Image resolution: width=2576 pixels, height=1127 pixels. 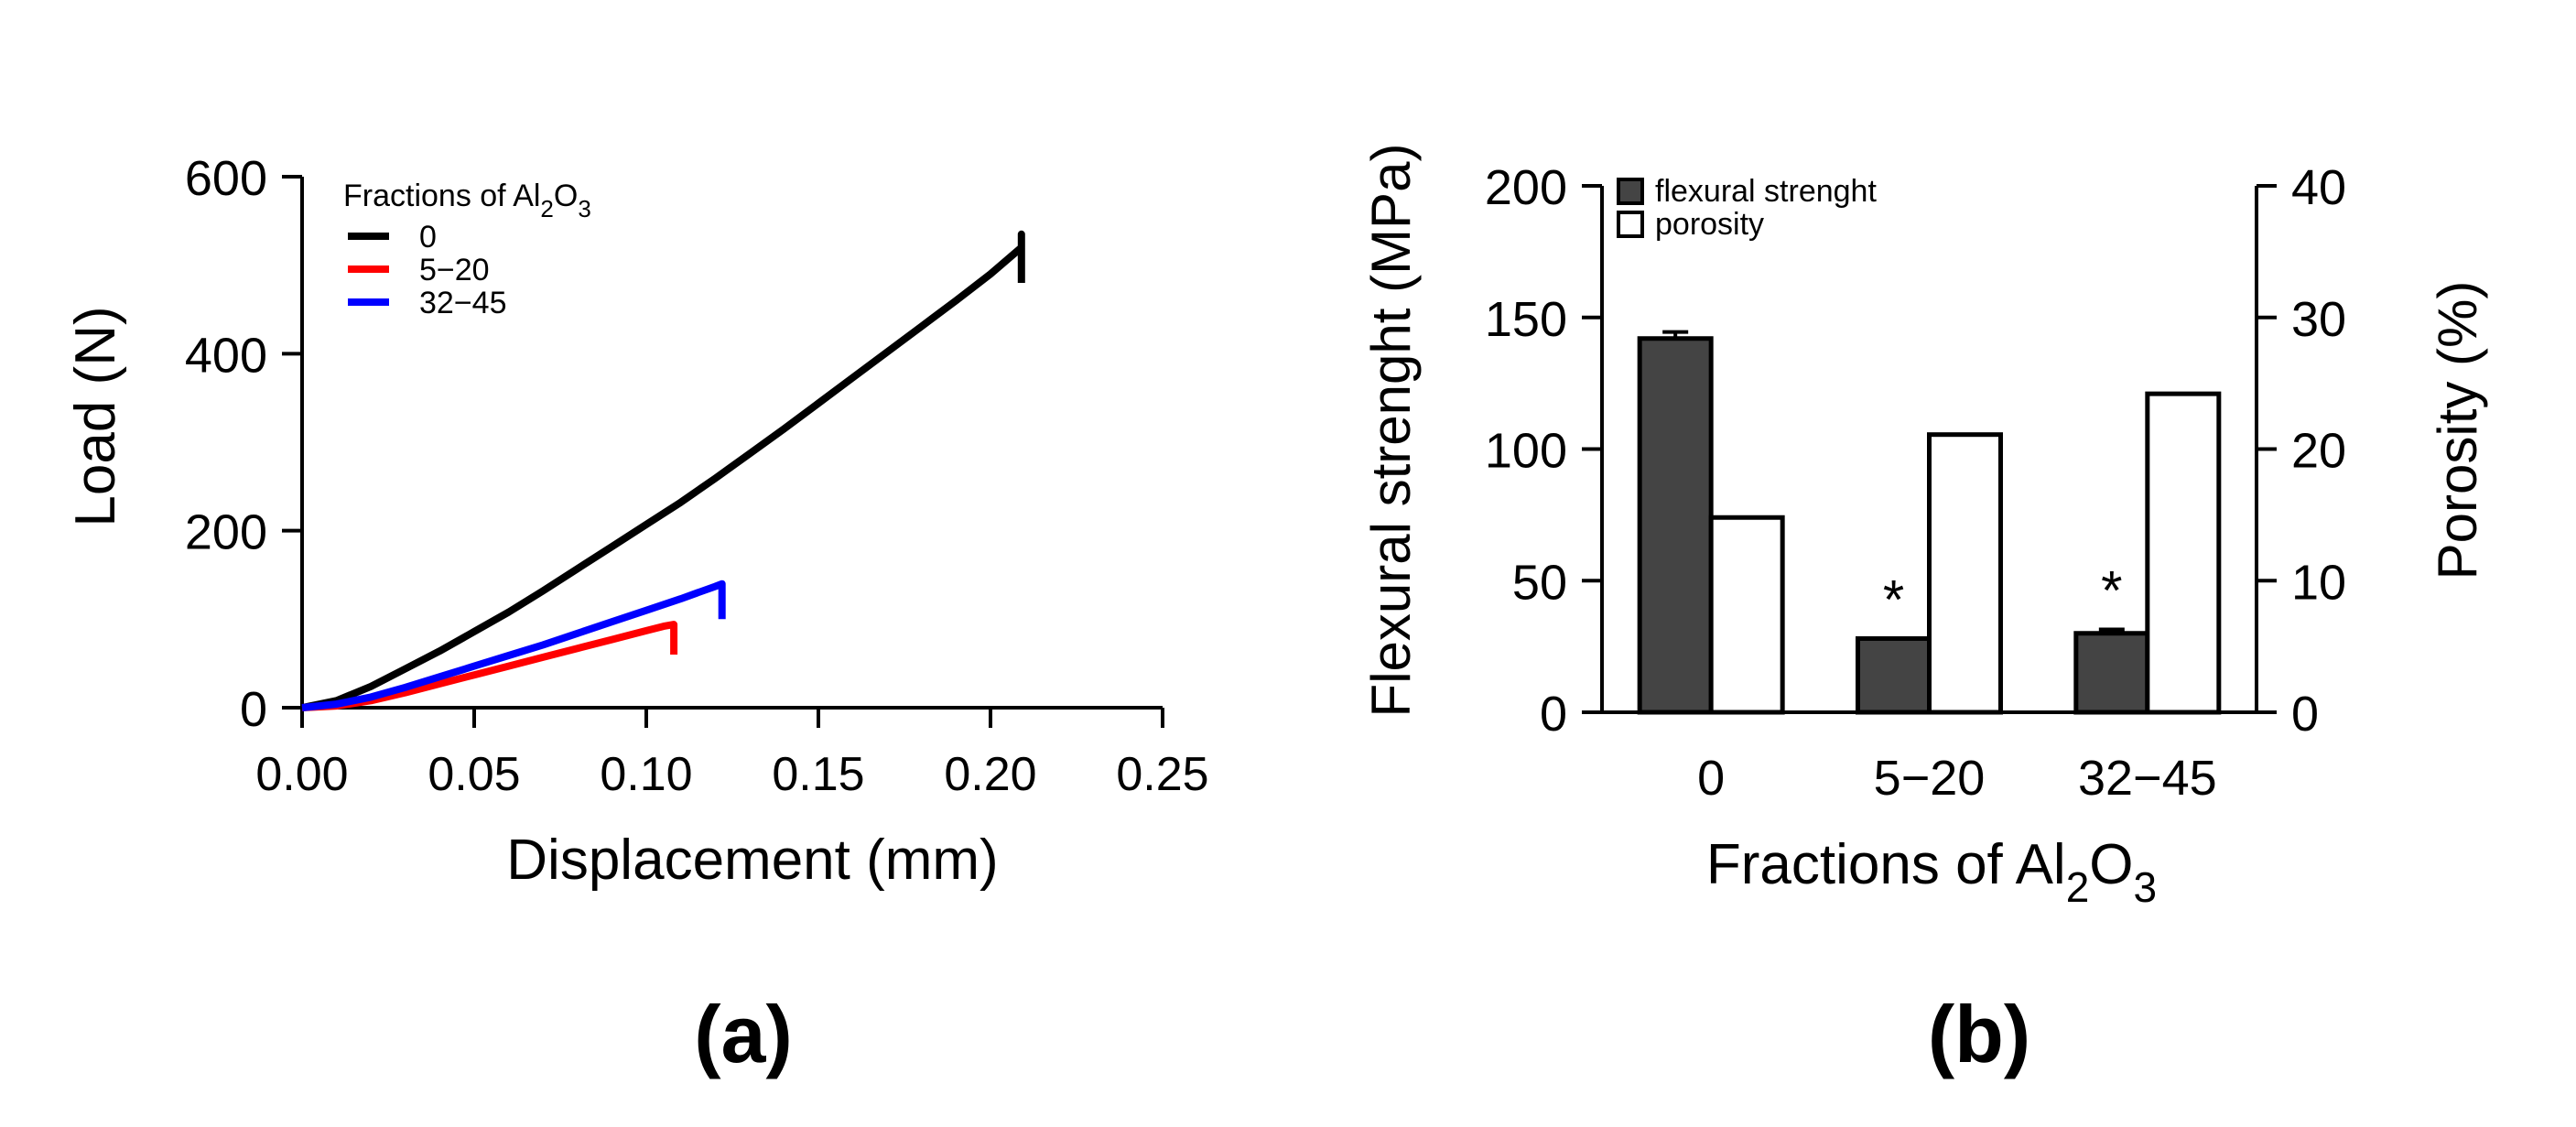 What do you see at coordinates (752, 860) in the screenshot?
I see `x-axis-label: Displacement (mm)` at bounding box center [752, 860].